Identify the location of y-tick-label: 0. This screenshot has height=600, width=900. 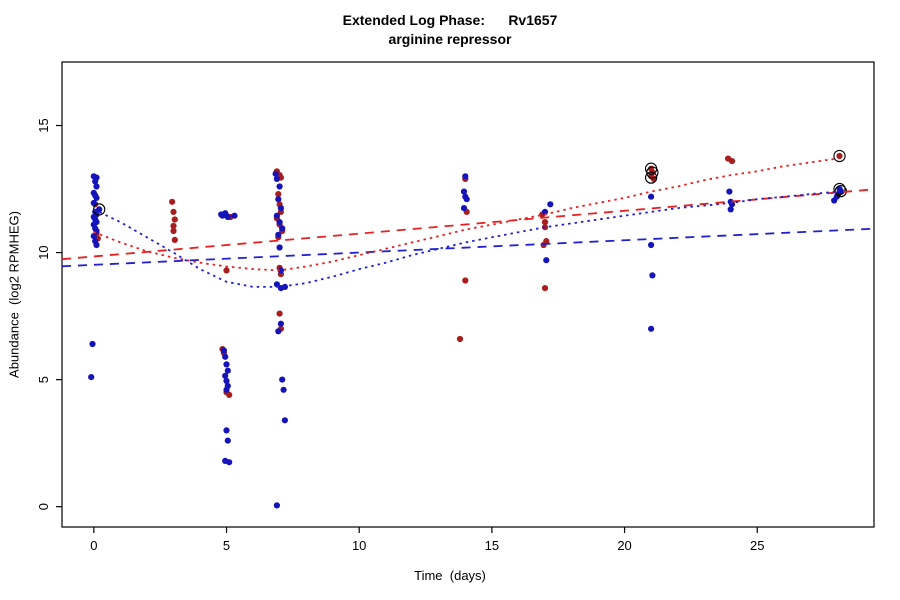
(43, 506).